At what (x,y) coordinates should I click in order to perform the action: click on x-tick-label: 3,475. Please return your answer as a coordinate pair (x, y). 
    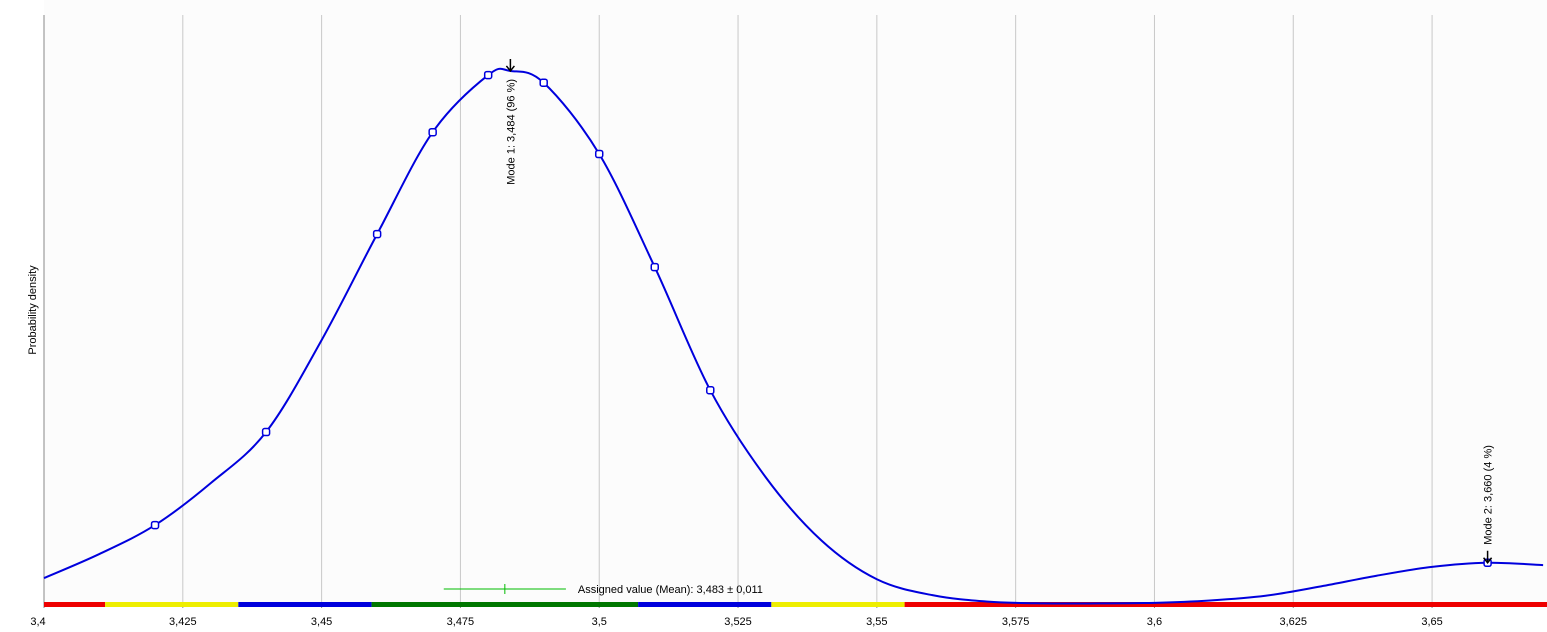
    Looking at the image, I should click on (461, 622).